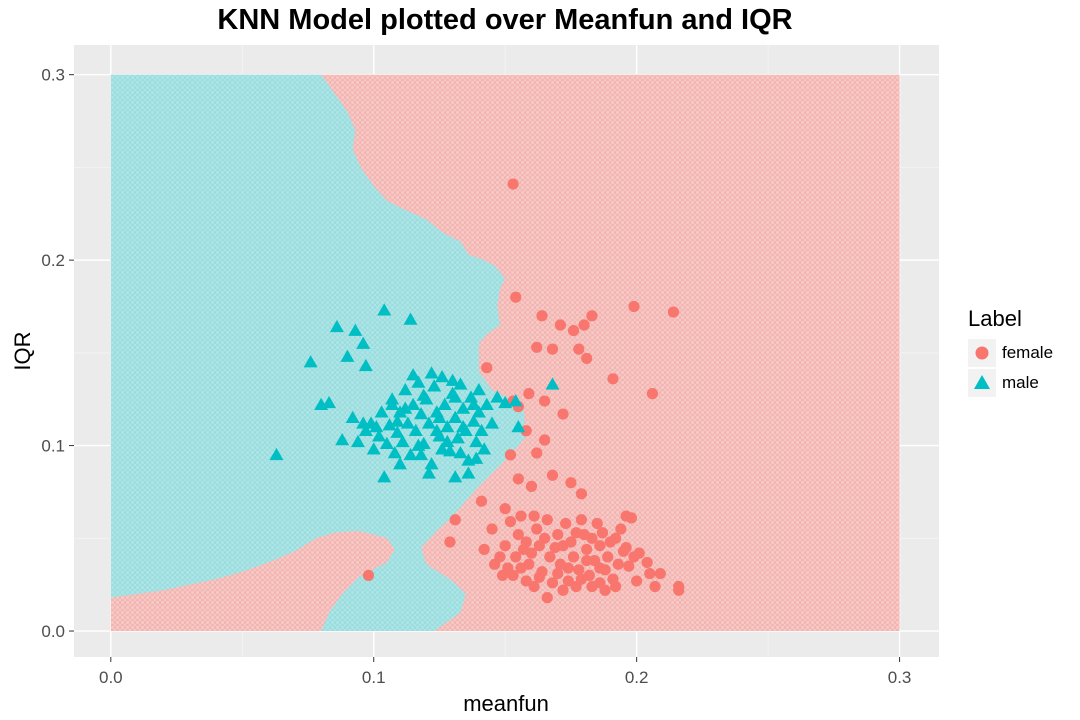 The image size is (1080, 720). I want to click on y-tick-label: 0.0, so click(53, 631).